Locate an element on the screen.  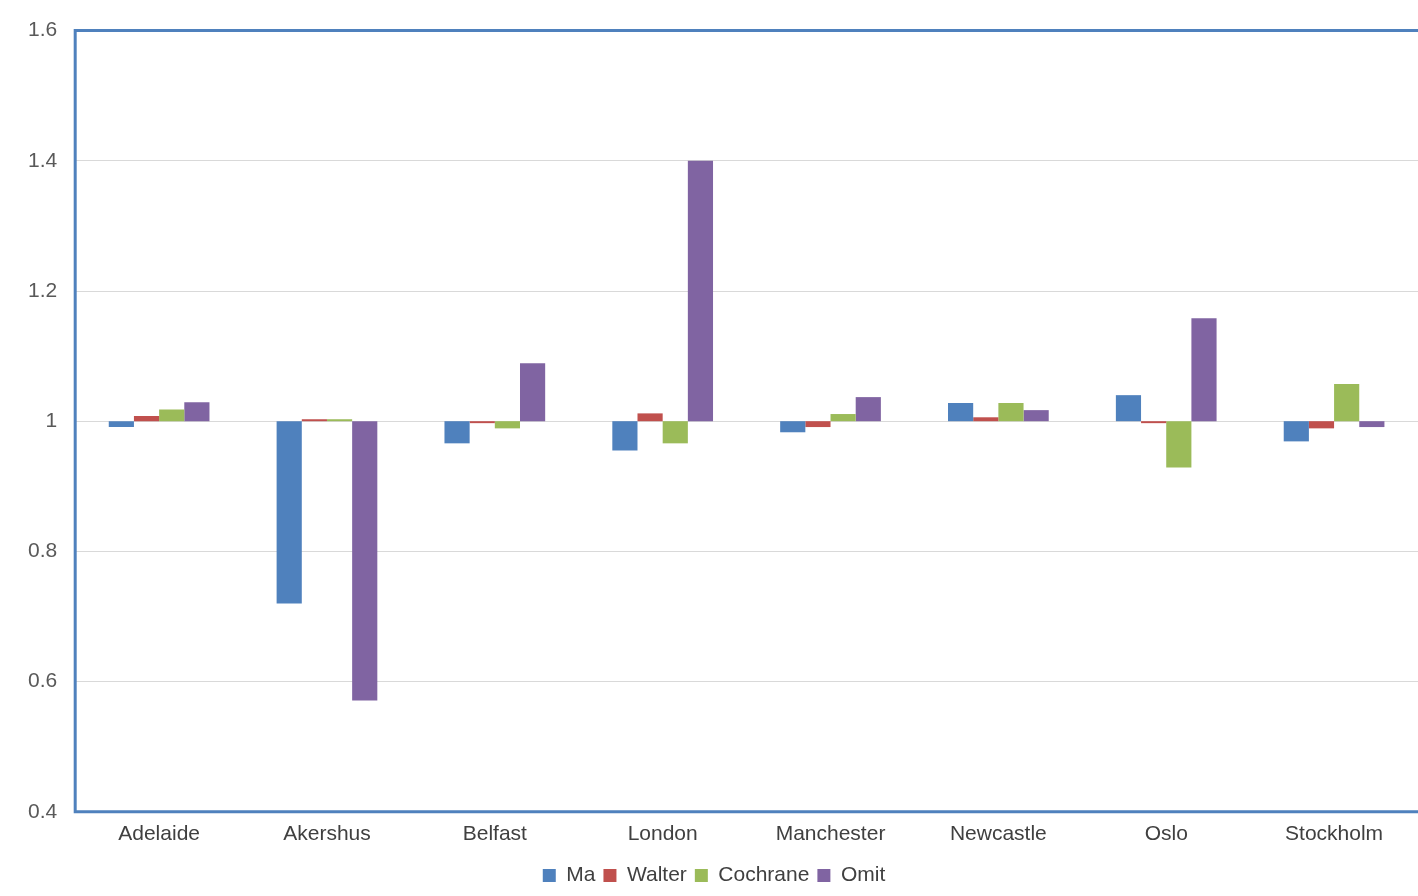
x-tick-label: Oslo is located at coordinates (1166, 833).